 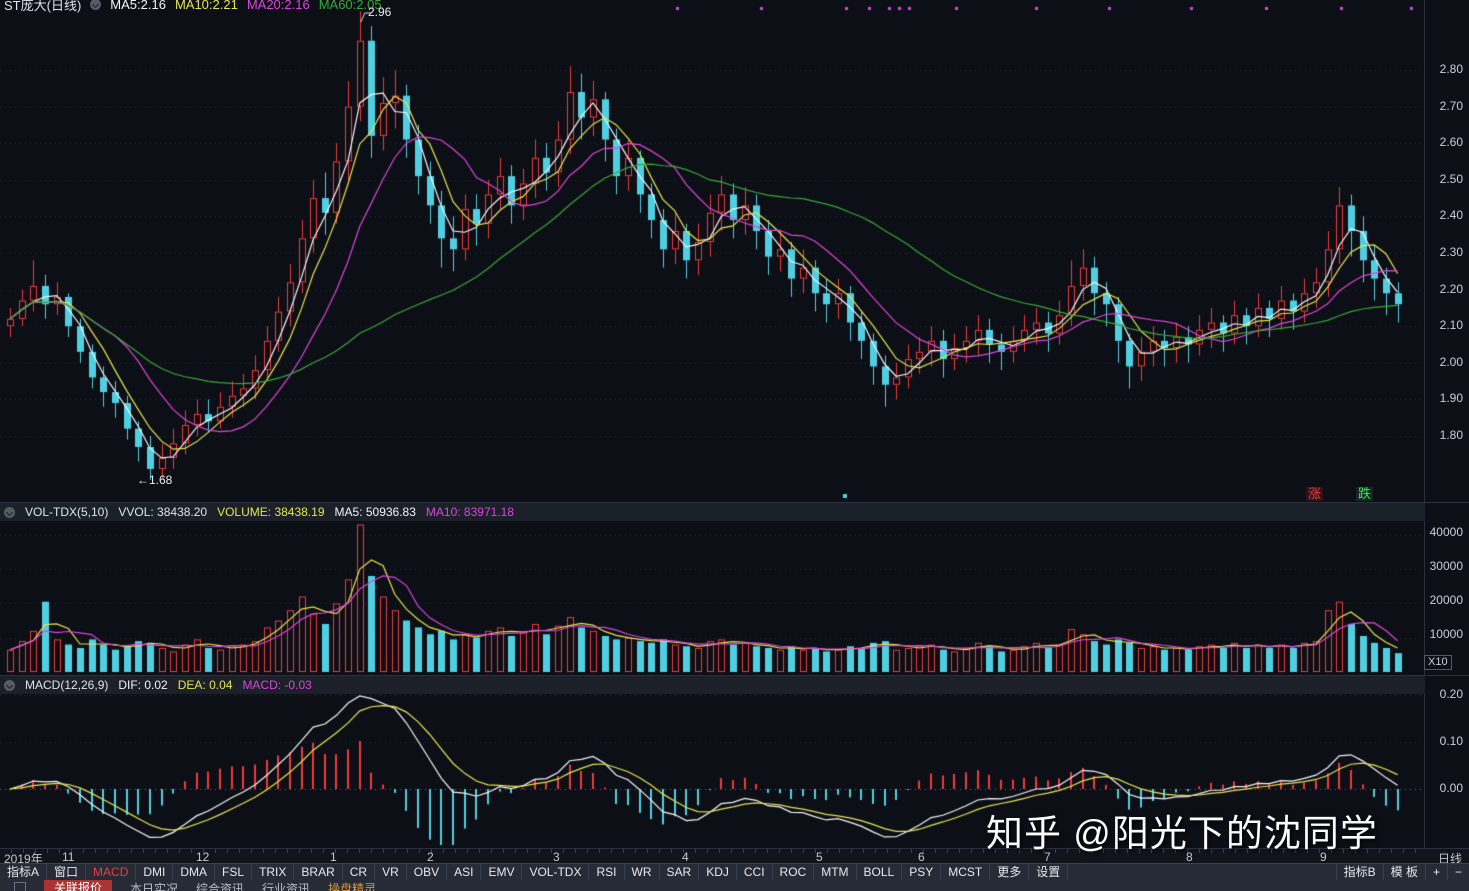 What do you see at coordinates (685, 857) in the screenshot?
I see `date-axis-label: 4` at bounding box center [685, 857].